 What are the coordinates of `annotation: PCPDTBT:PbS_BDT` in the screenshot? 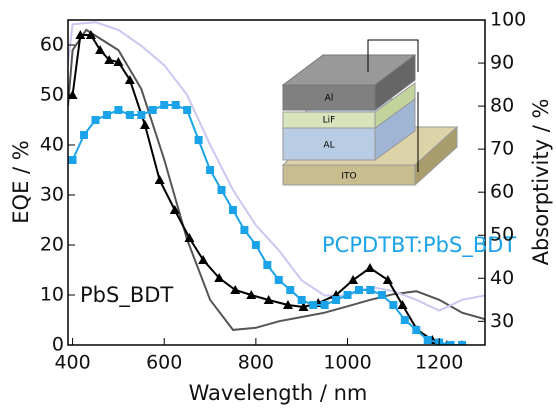 It's located at (419, 245).